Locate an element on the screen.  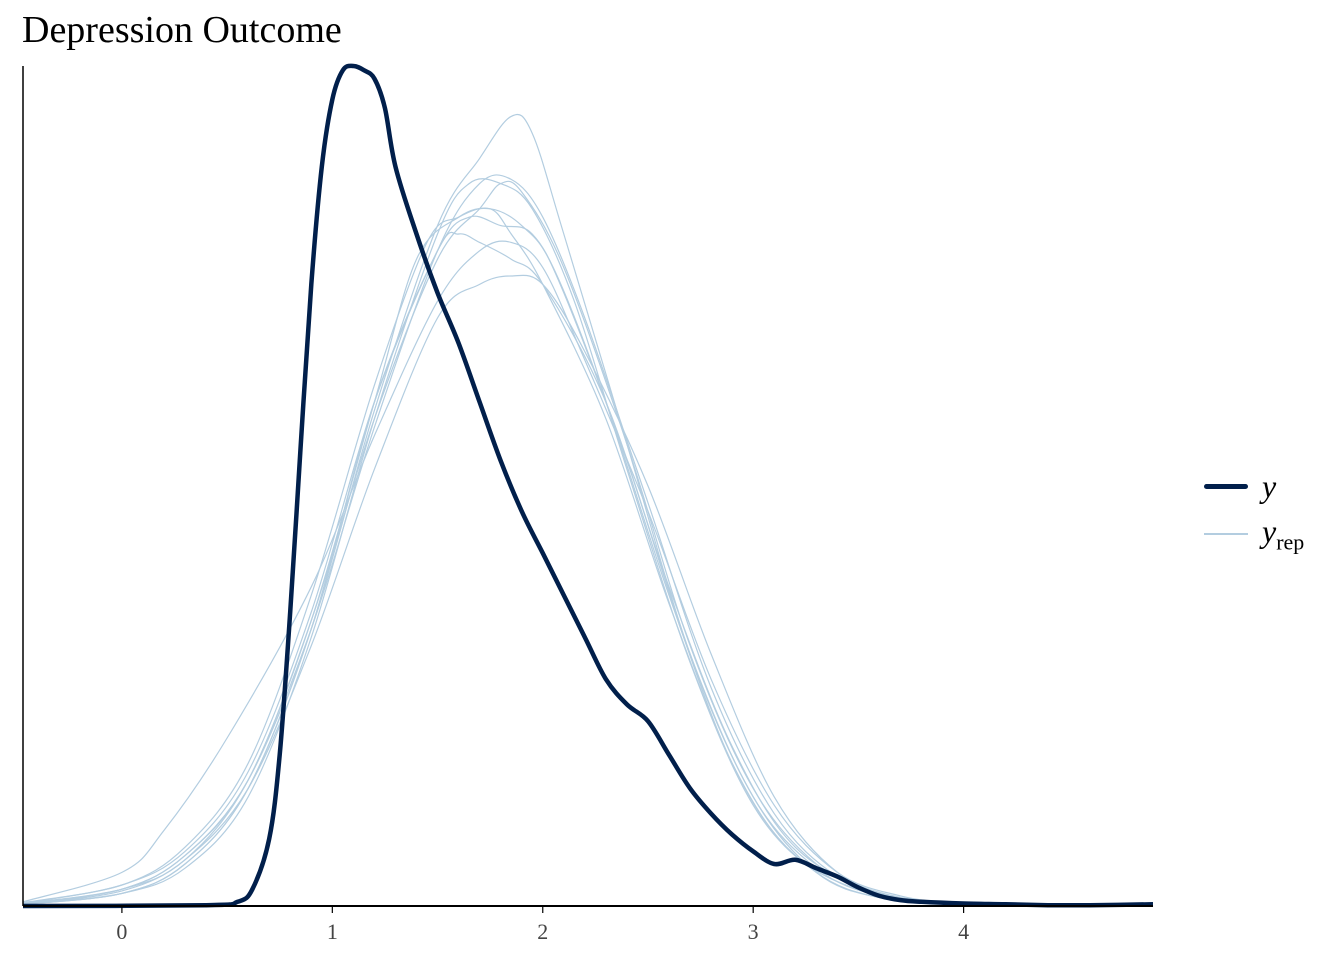
x-axis-ticks: 0 1 2 3 4 is located at coordinates (542, 925).